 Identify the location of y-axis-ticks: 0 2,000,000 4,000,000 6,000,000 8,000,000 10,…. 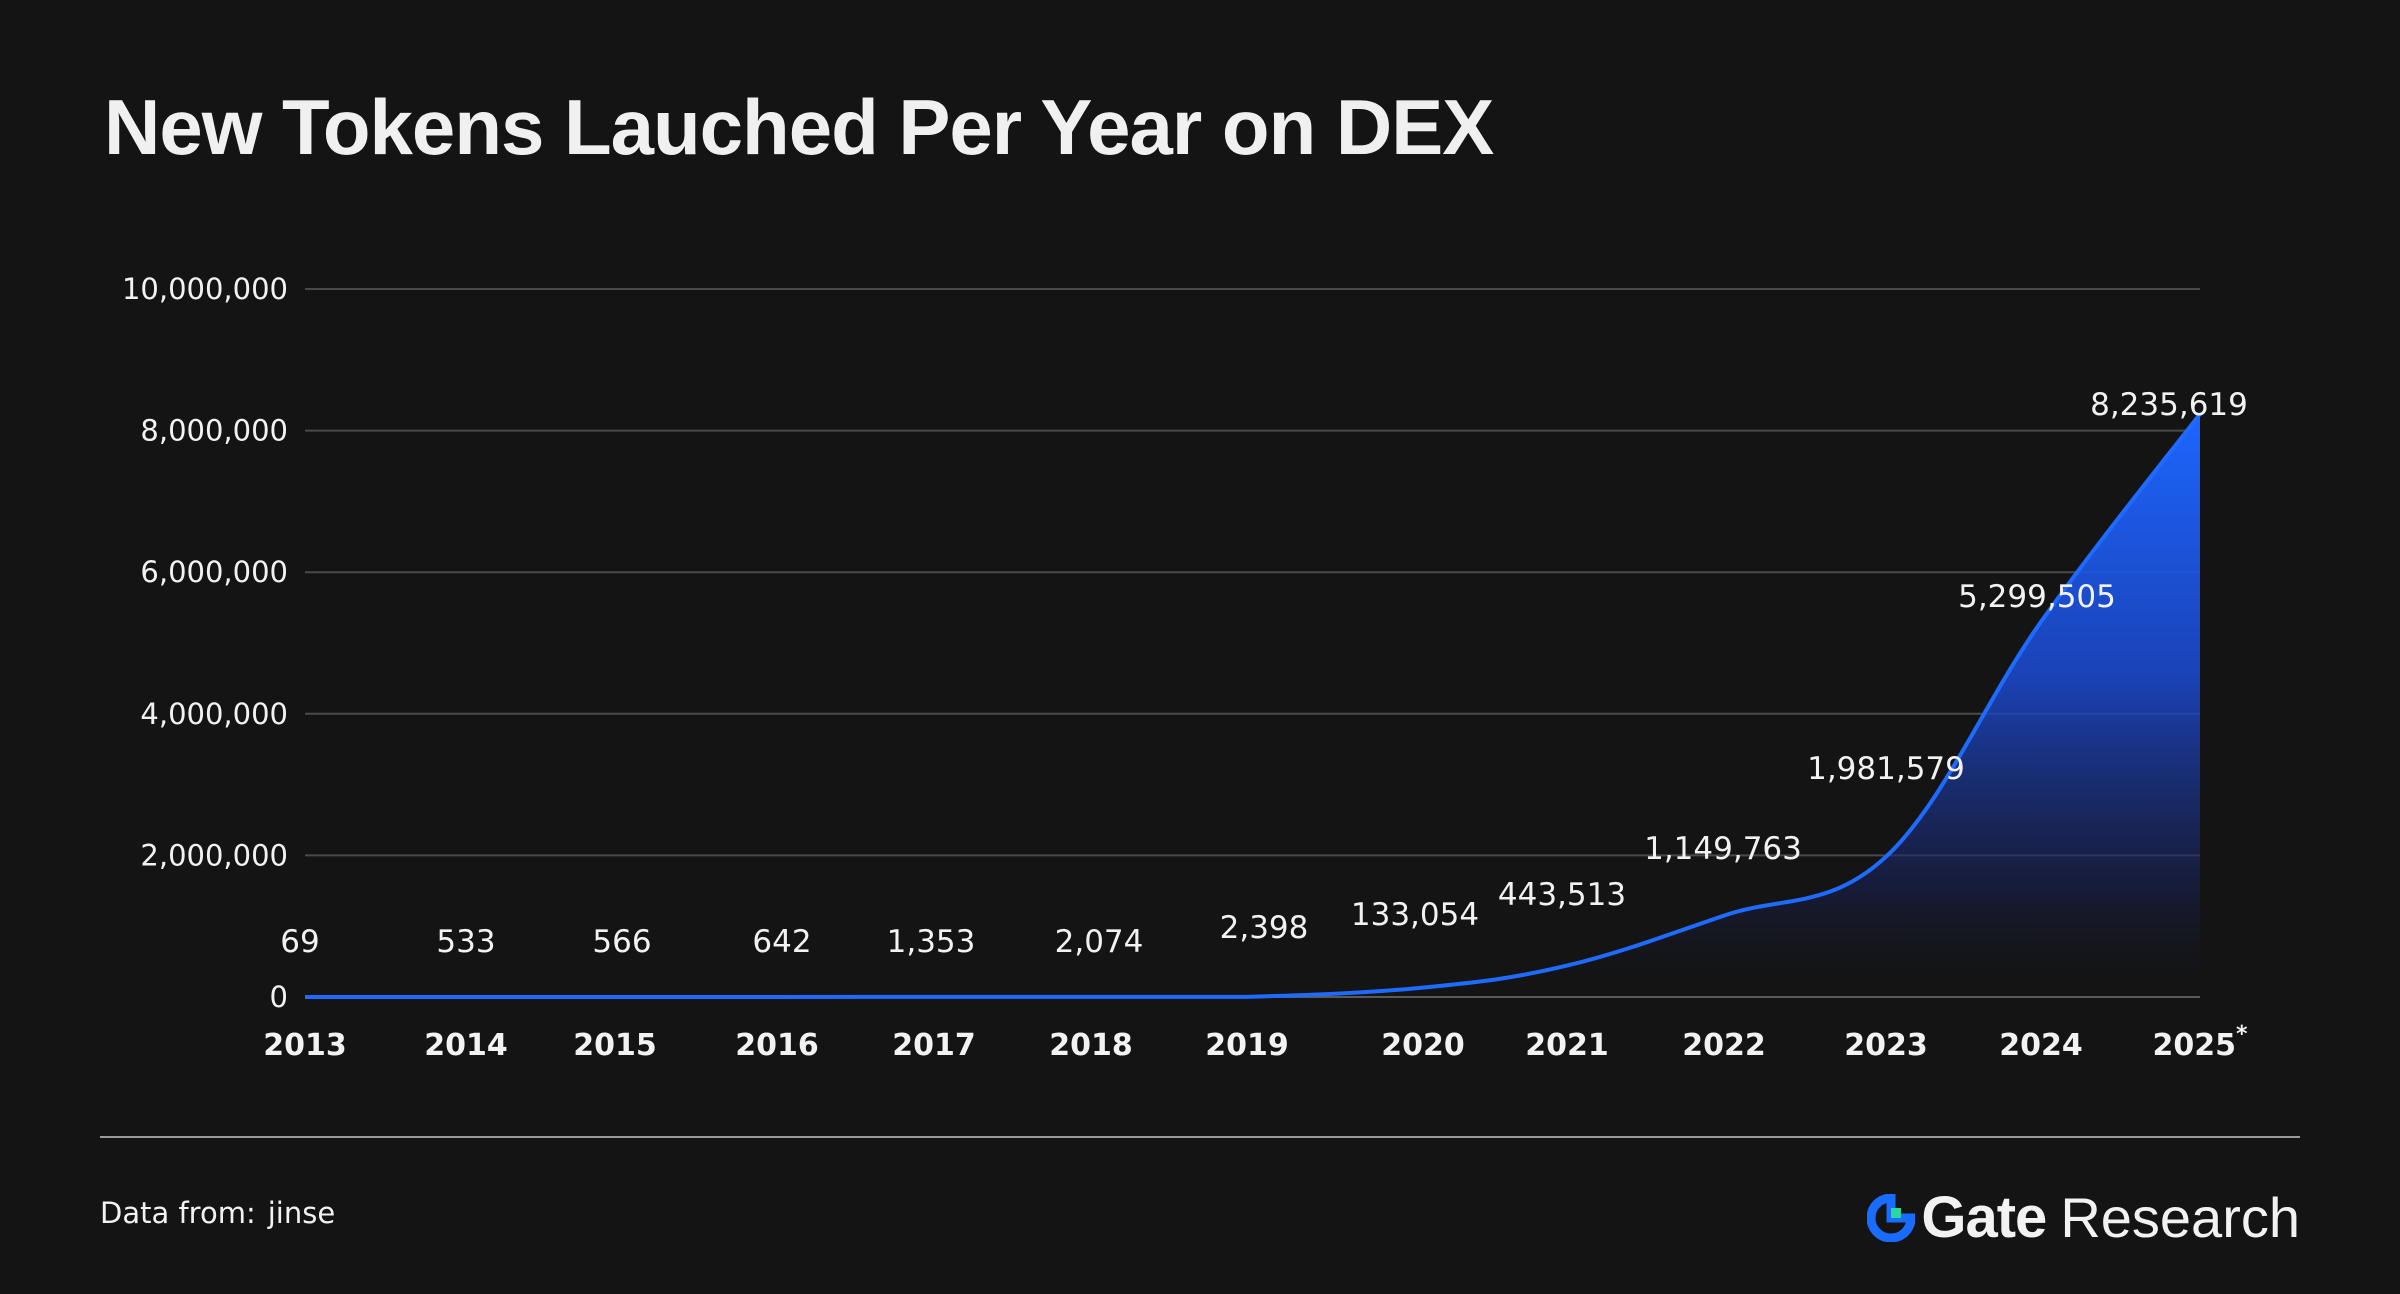
(205, 643).